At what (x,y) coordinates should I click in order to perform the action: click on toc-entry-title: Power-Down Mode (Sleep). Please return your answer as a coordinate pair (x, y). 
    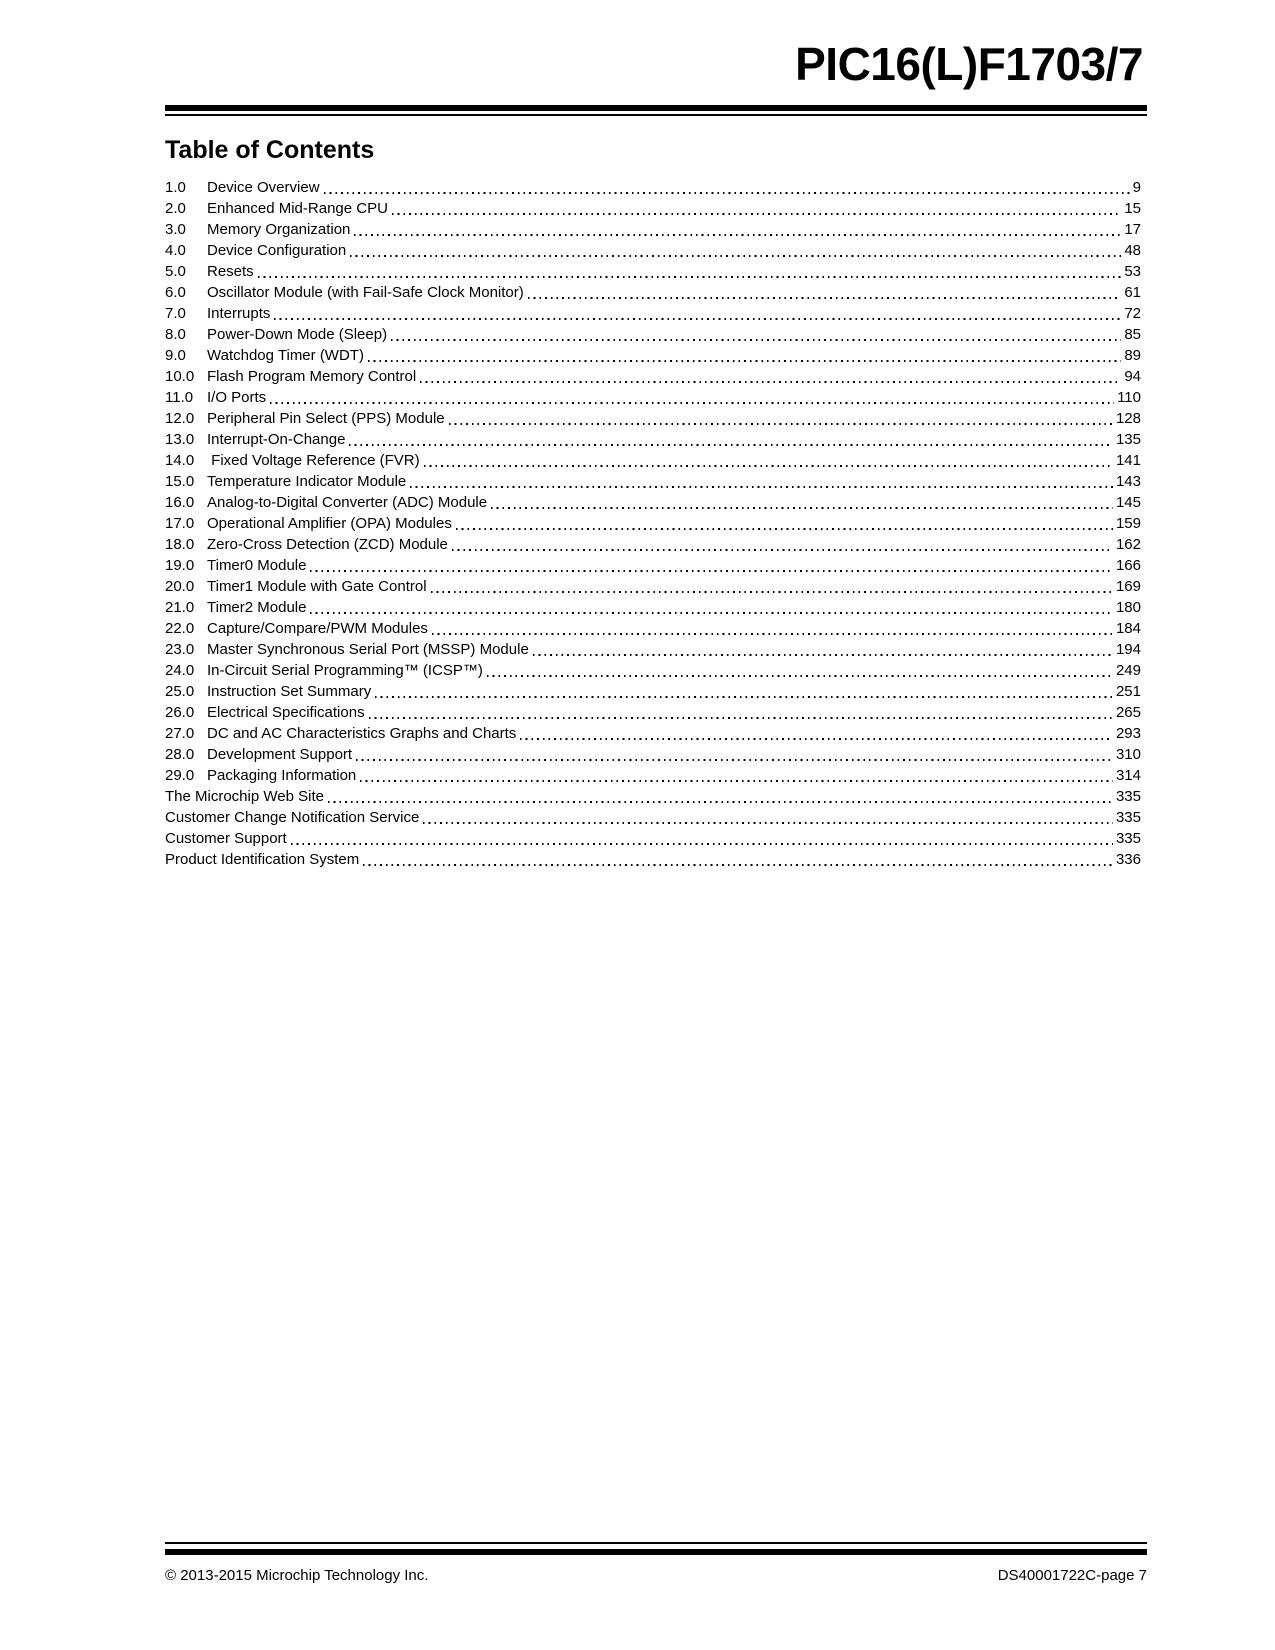
    Looking at the image, I should click on (297, 334).